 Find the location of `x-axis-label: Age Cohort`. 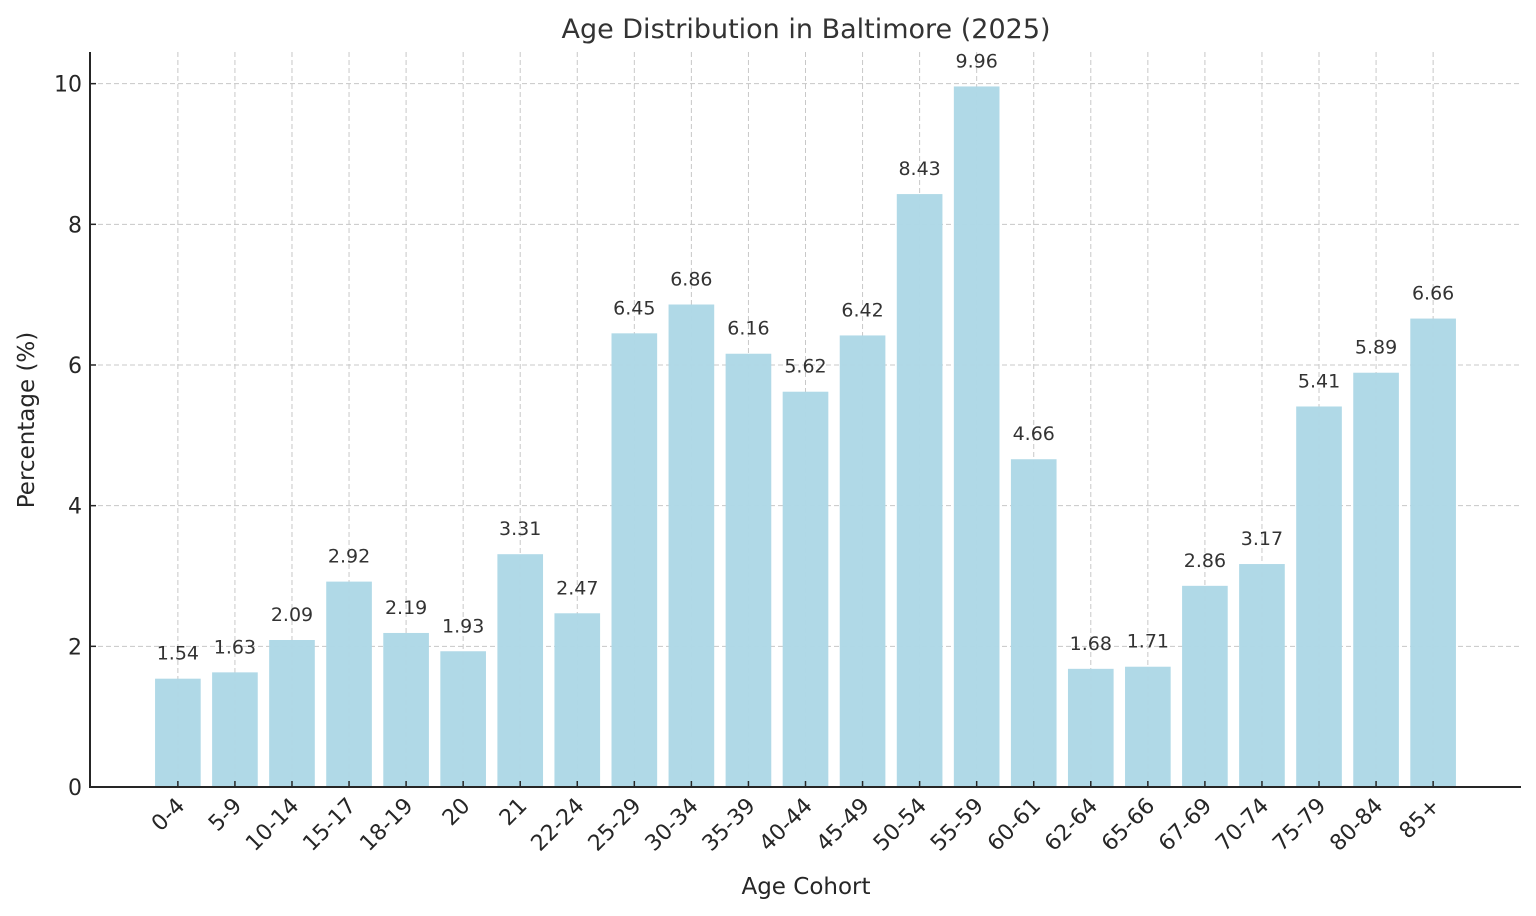

x-axis-label: Age Cohort is located at coordinates (805, 887).